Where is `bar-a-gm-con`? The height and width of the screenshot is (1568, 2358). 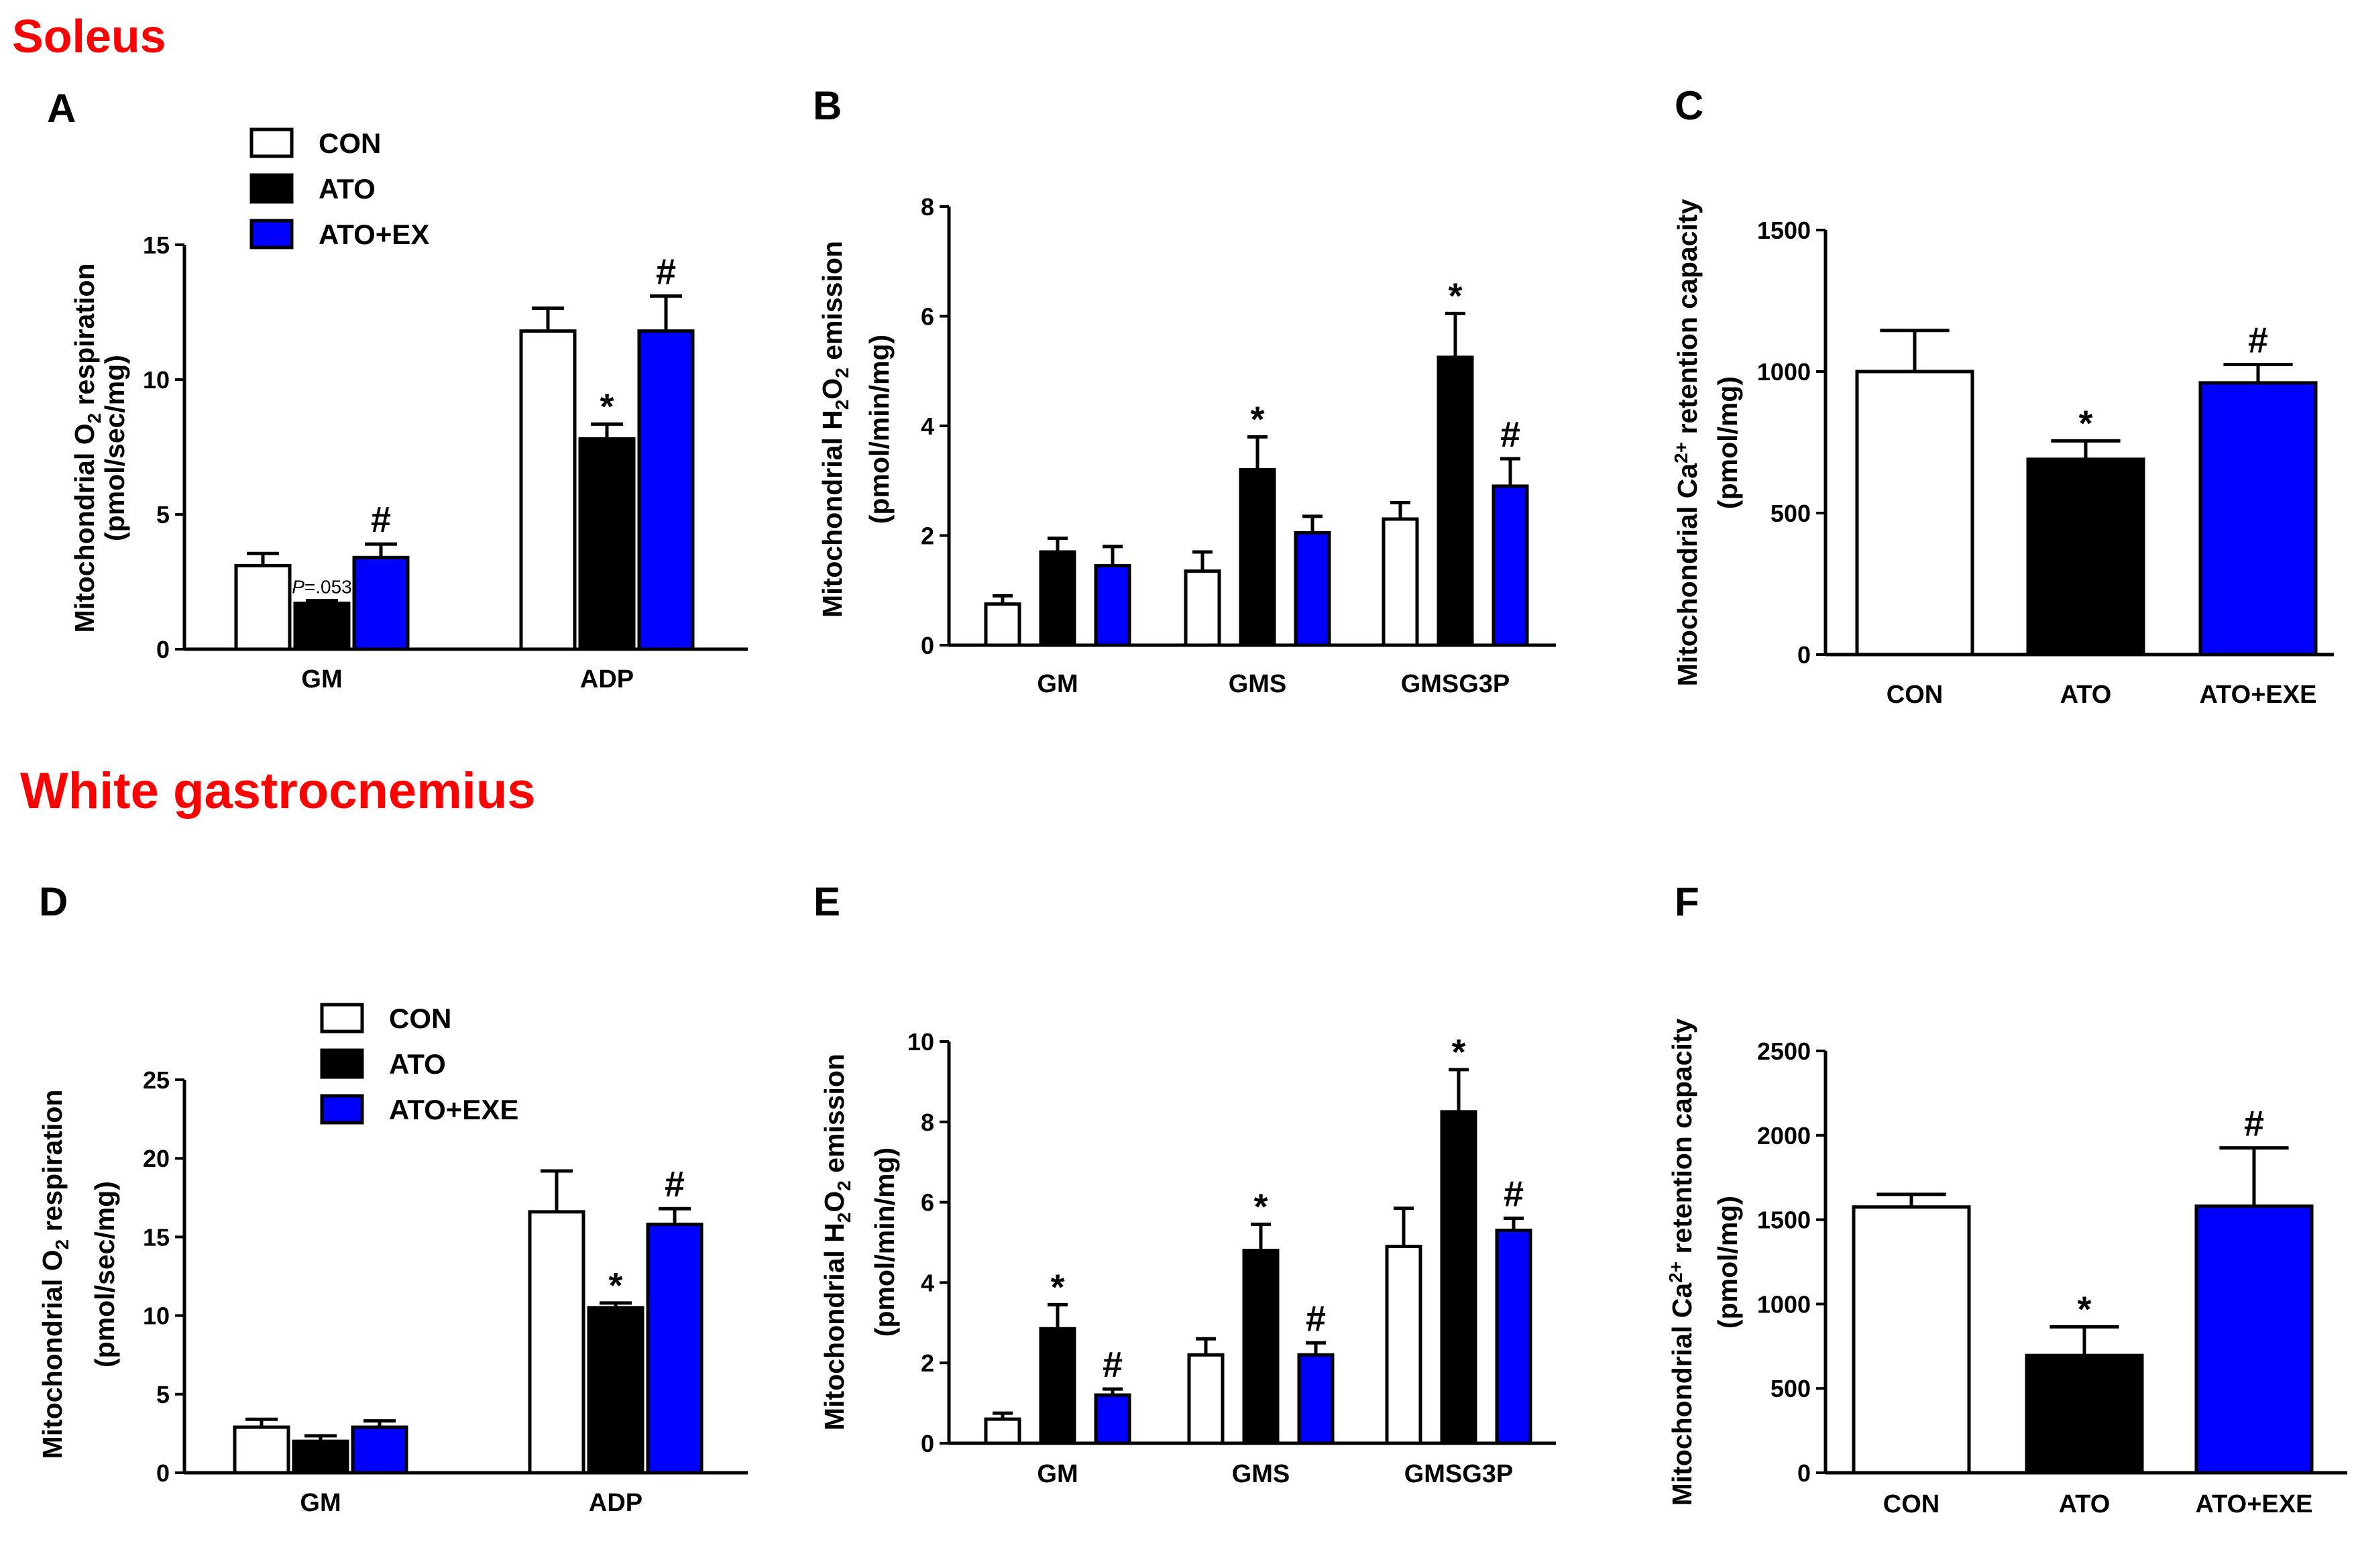 bar-a-gm-con is located at coordinates (263, 607).